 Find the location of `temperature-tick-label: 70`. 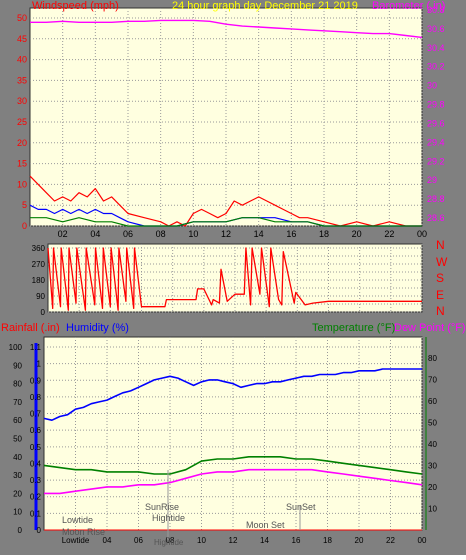

temperature-tick-label: 70 is located at coordinates (432, 379).